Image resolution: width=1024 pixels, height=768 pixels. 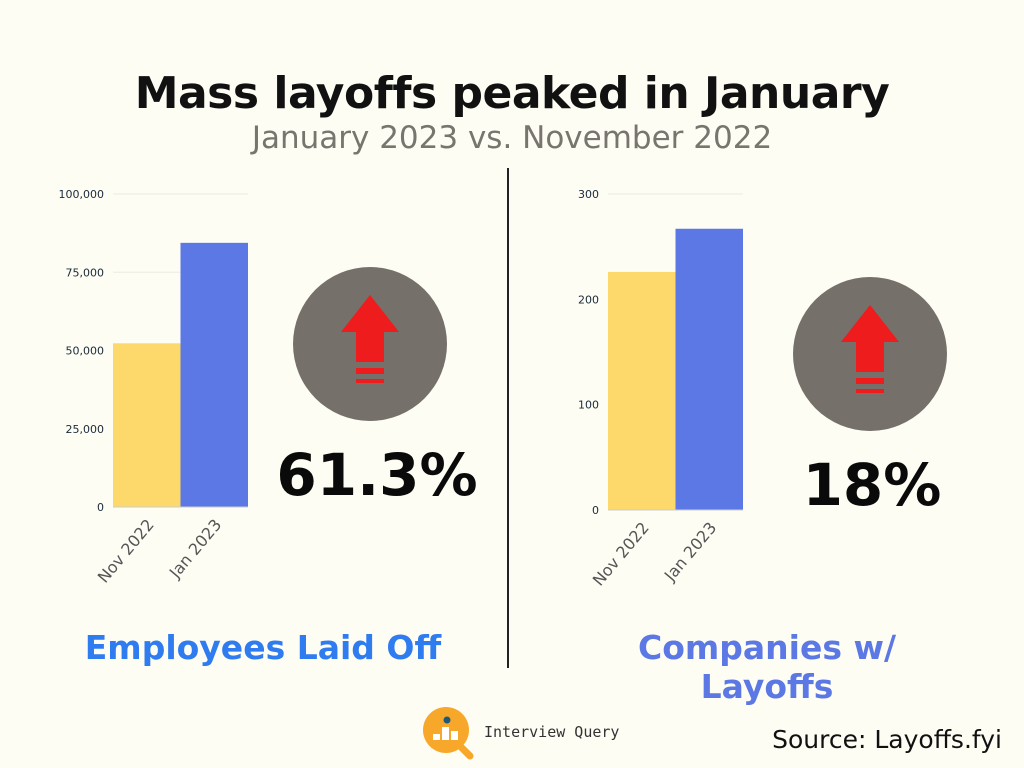 What do you see at coordinates (767, 667) in the screenshot?
I see `companies-chart-label: Companies w/ Layoffs` at bounding box center [767, 667].